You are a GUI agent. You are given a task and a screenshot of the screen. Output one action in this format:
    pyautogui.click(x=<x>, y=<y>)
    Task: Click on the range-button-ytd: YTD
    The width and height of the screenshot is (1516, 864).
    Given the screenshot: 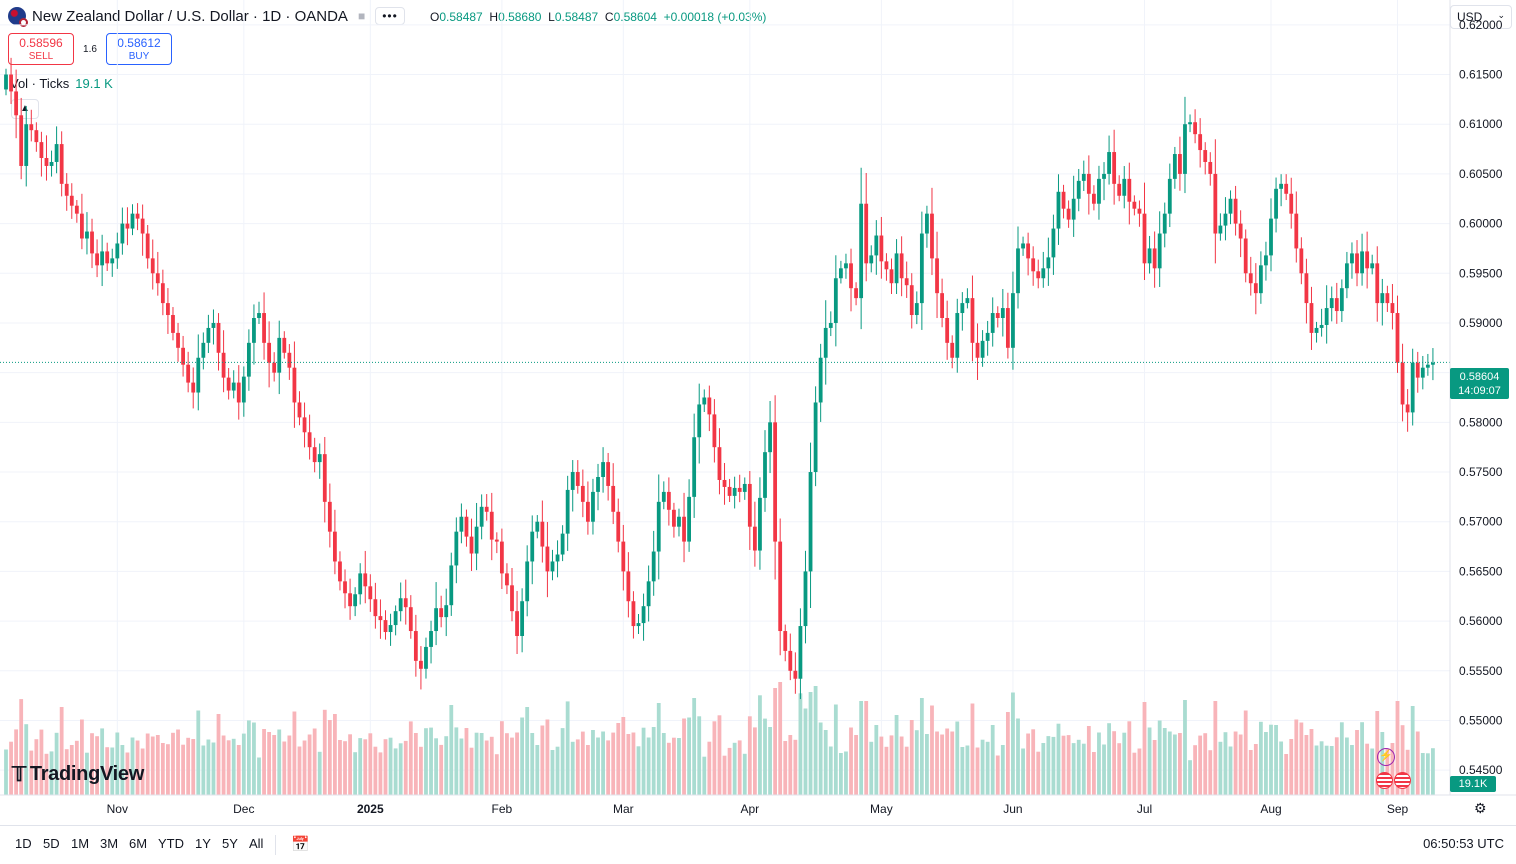 What is the action you would take?
    pyautogui.click(x=171, y=843)
    